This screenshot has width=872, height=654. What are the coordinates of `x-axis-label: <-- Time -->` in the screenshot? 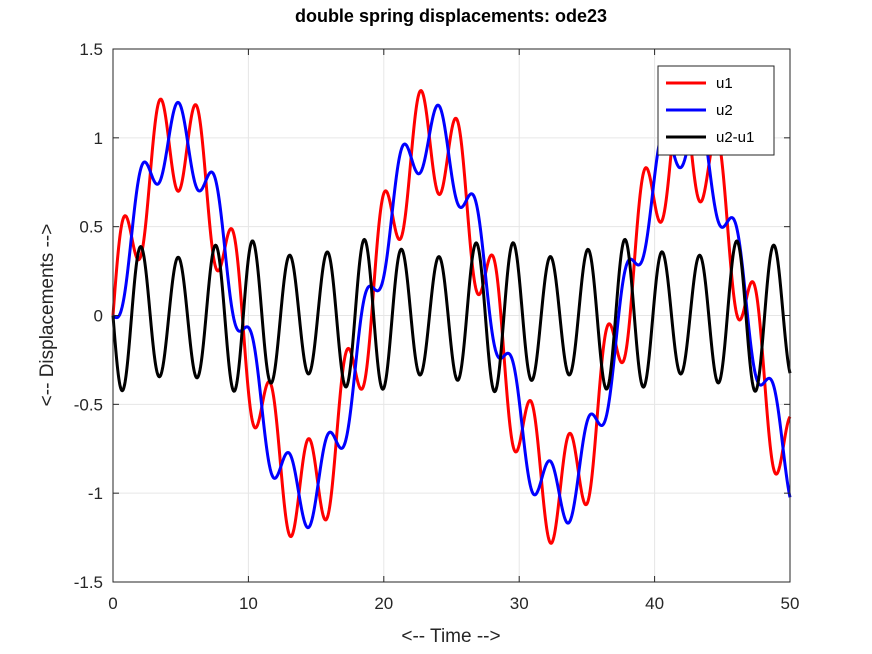 It's located at (450, 636).